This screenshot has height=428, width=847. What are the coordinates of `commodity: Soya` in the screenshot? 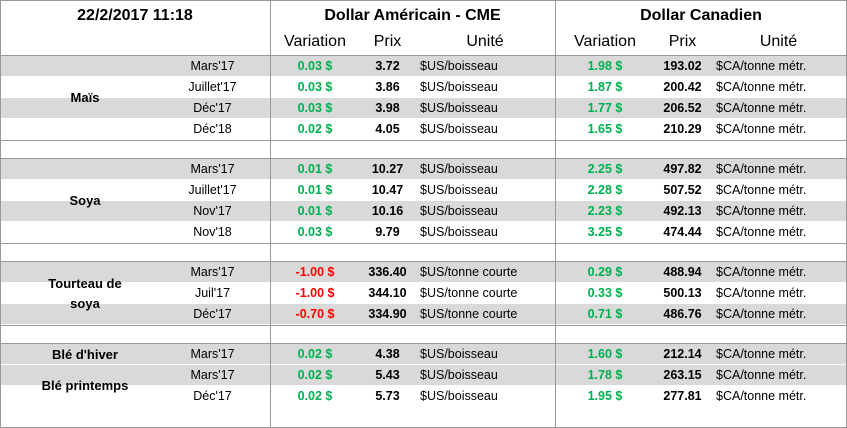 It's located at (85, 200).